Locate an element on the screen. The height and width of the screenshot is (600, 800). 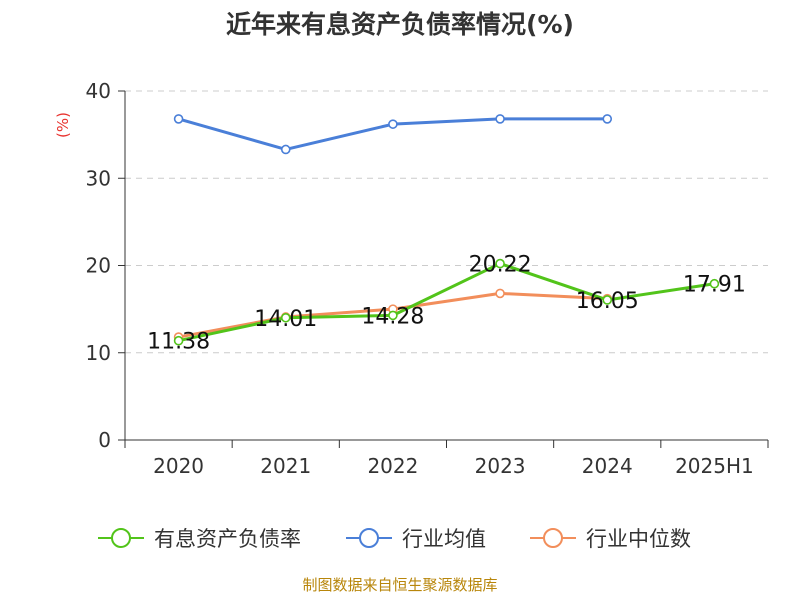
y-tick-label-40: 40 is located at coordinates (98, 91).